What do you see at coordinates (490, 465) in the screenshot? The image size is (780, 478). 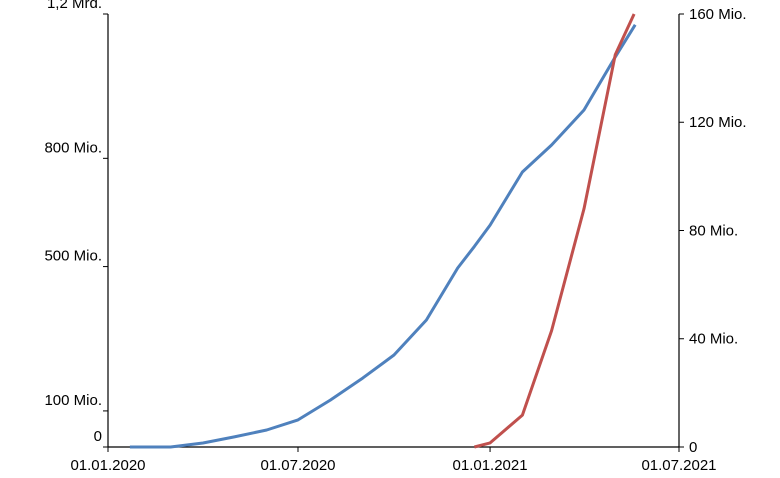 I see `x-tick-label: 01.01.2021` at bounding box center [490, 465].